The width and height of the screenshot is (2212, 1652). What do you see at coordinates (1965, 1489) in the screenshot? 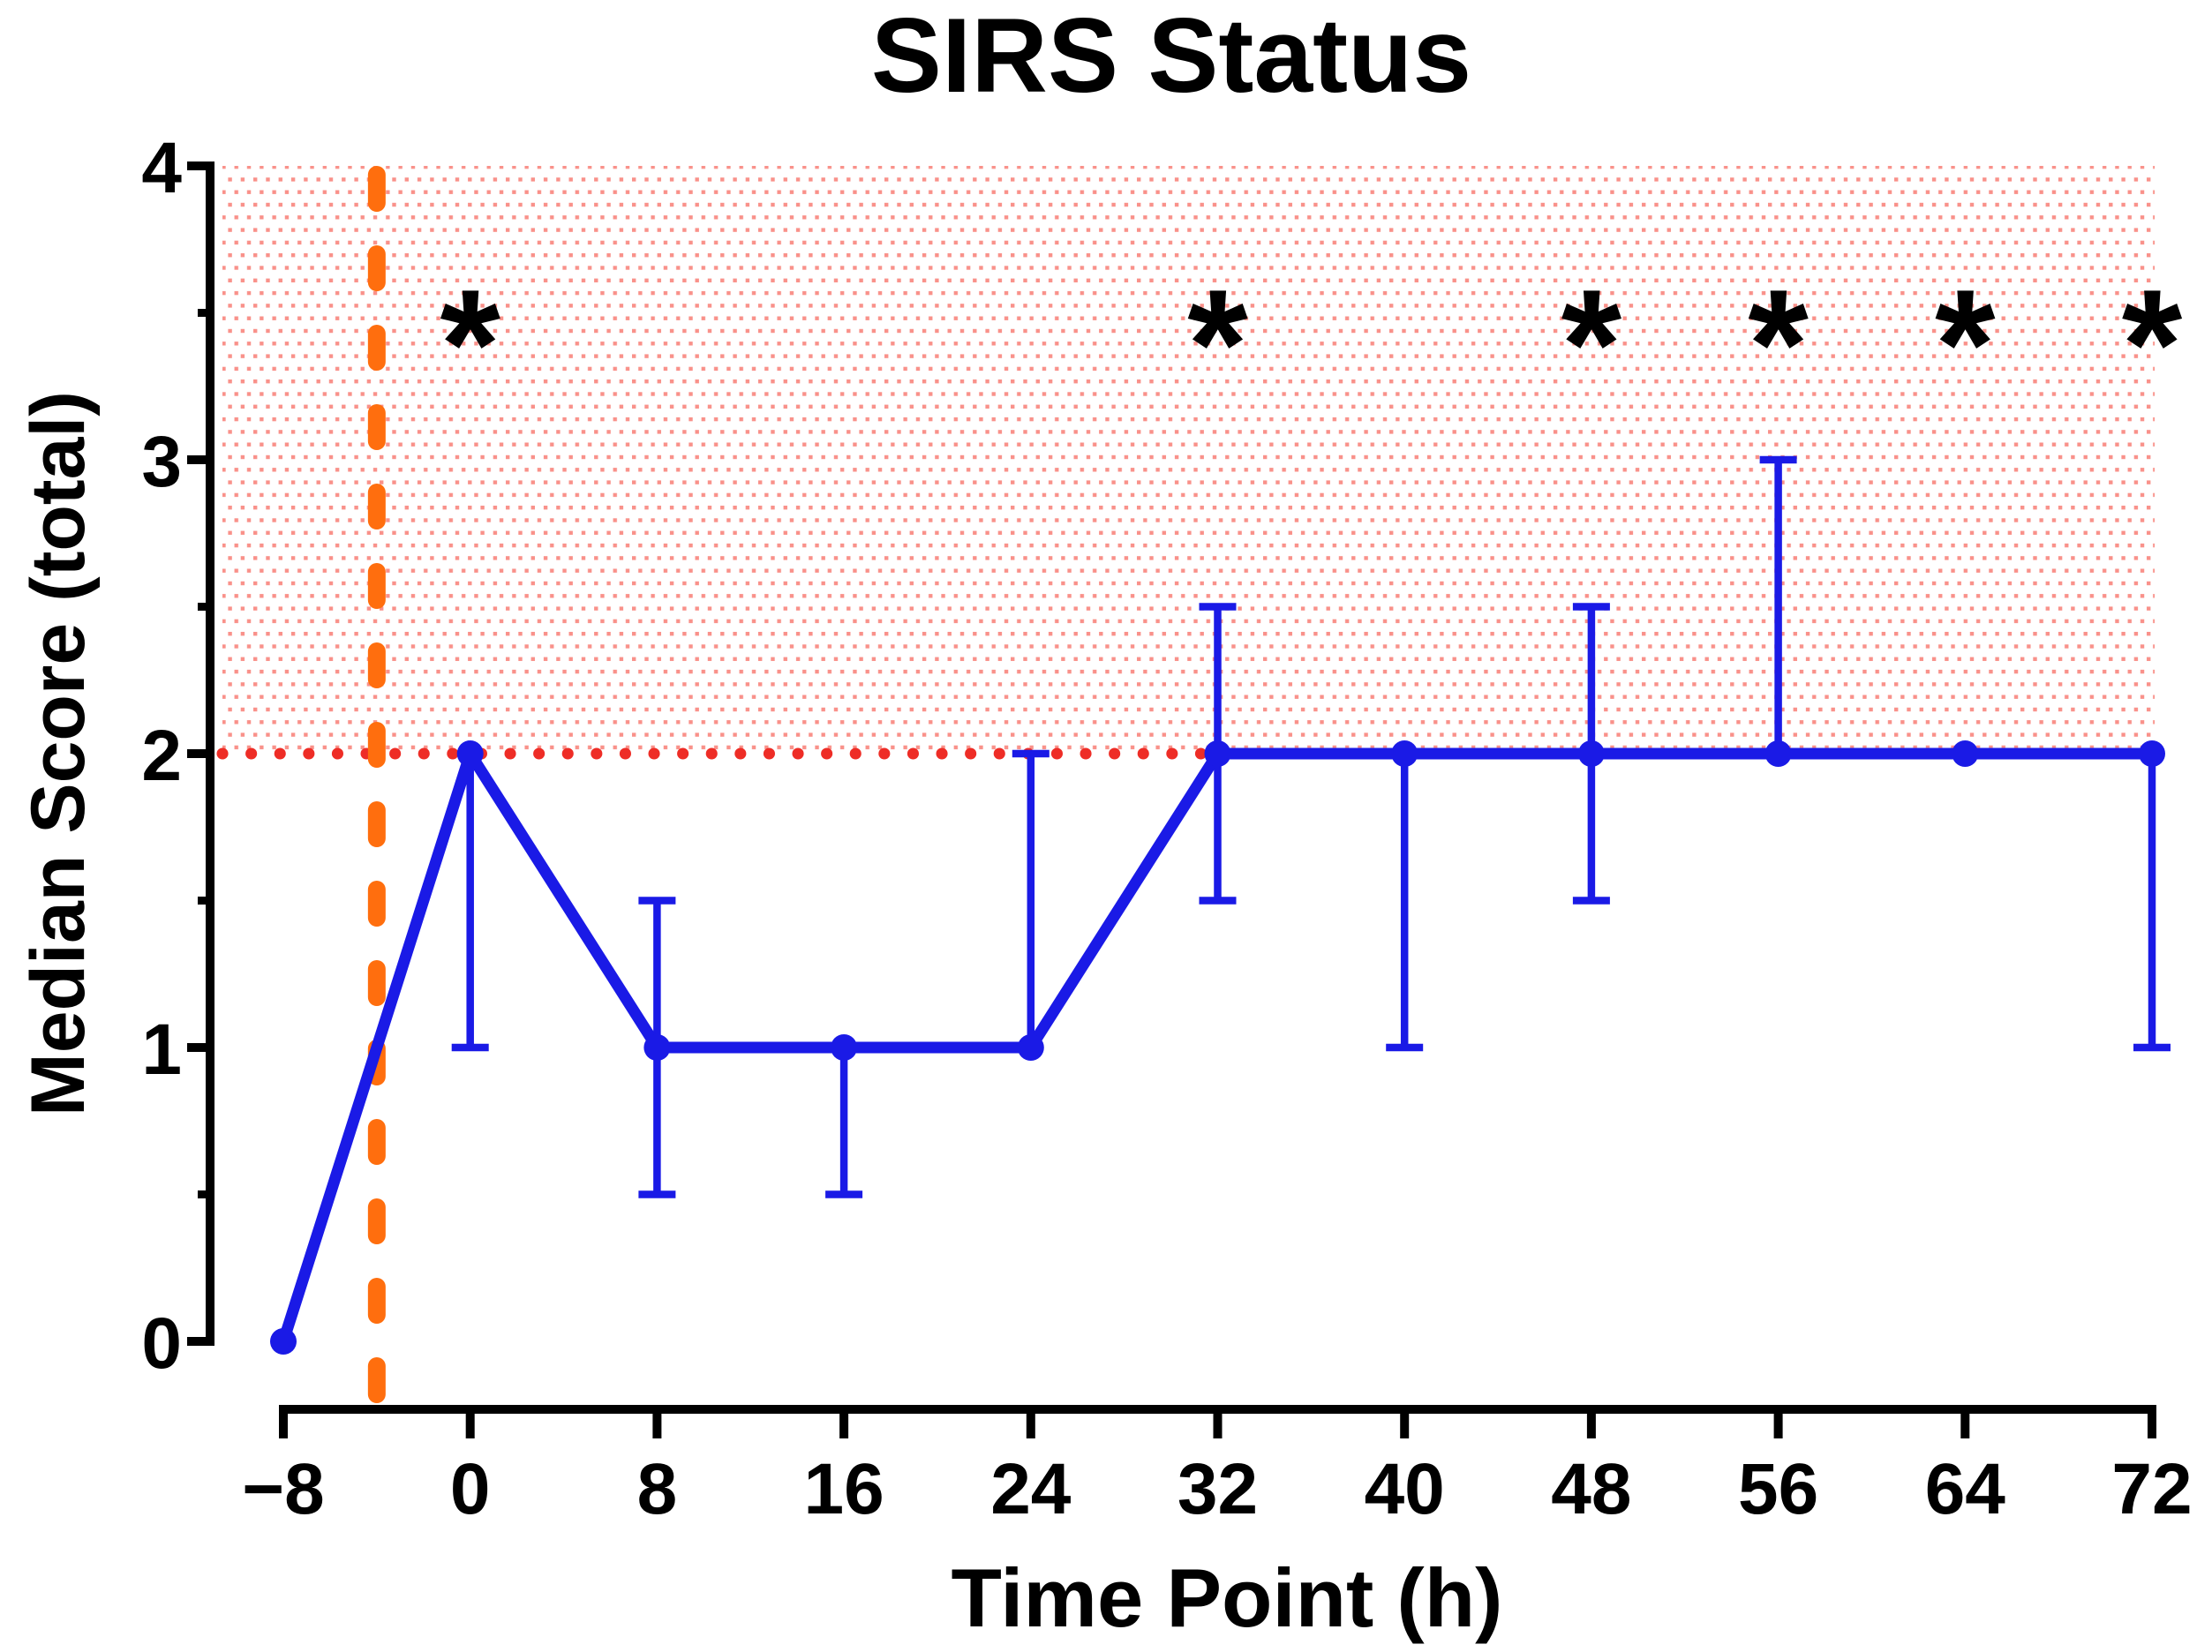
I see `x-tick-label: 64` at bounding box center [1965, 1489].